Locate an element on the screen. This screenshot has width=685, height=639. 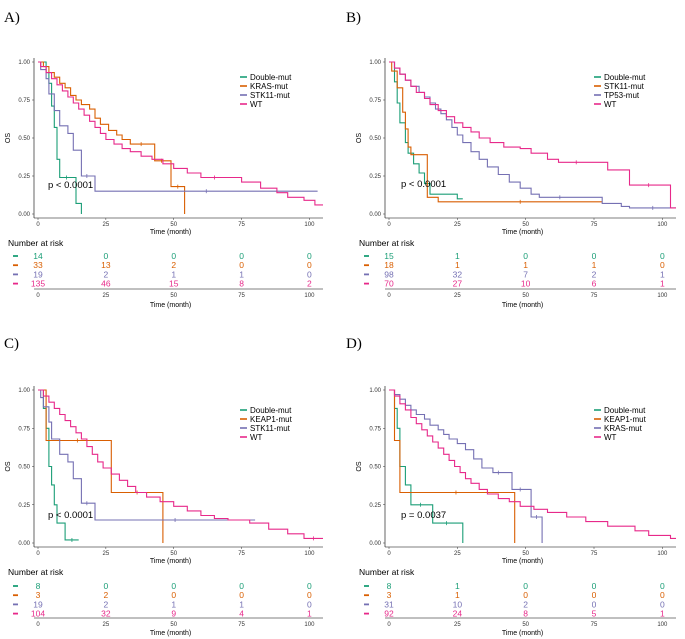
risk-count: 4 is located at coordinates (241, 614).